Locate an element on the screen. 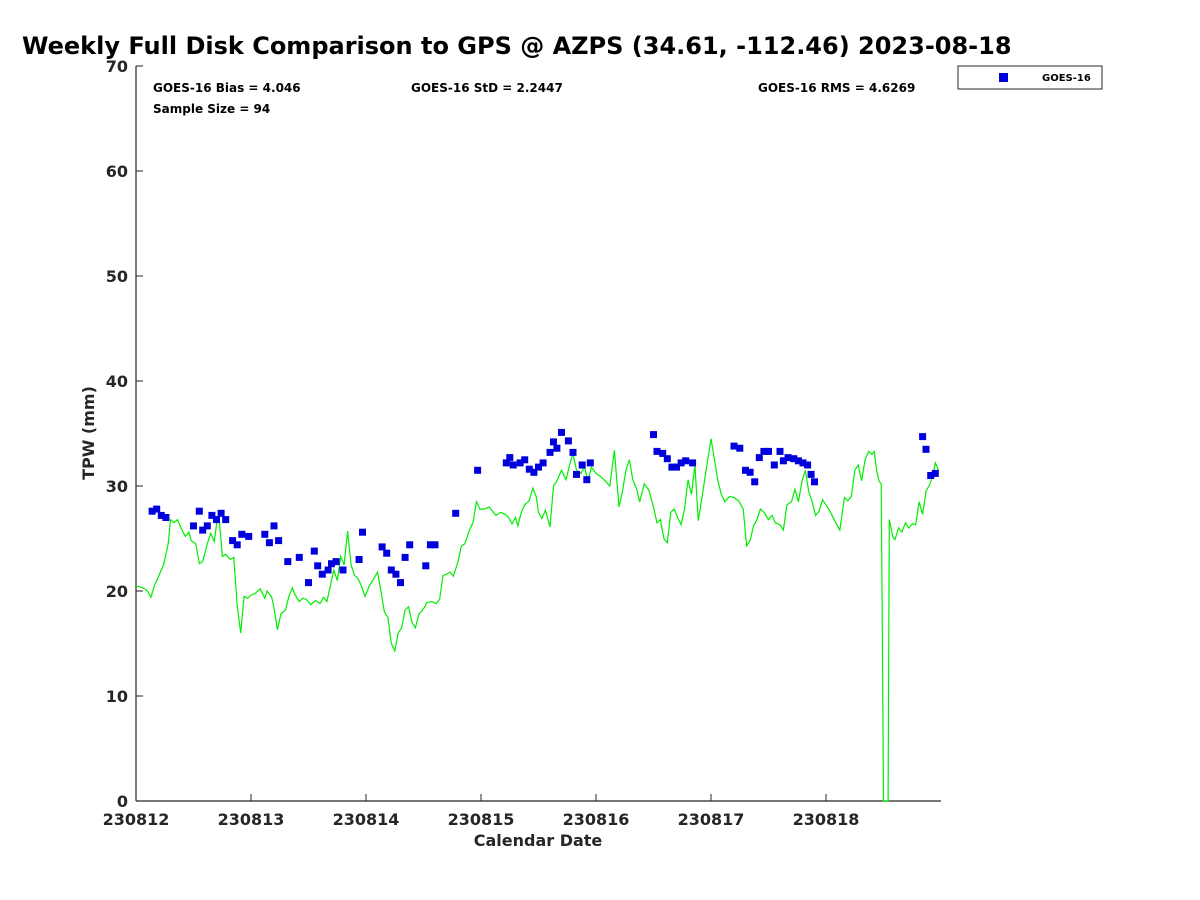 The image size is (1200, 900). x-tick-label: 230813 is located at coordinates (251, 819).